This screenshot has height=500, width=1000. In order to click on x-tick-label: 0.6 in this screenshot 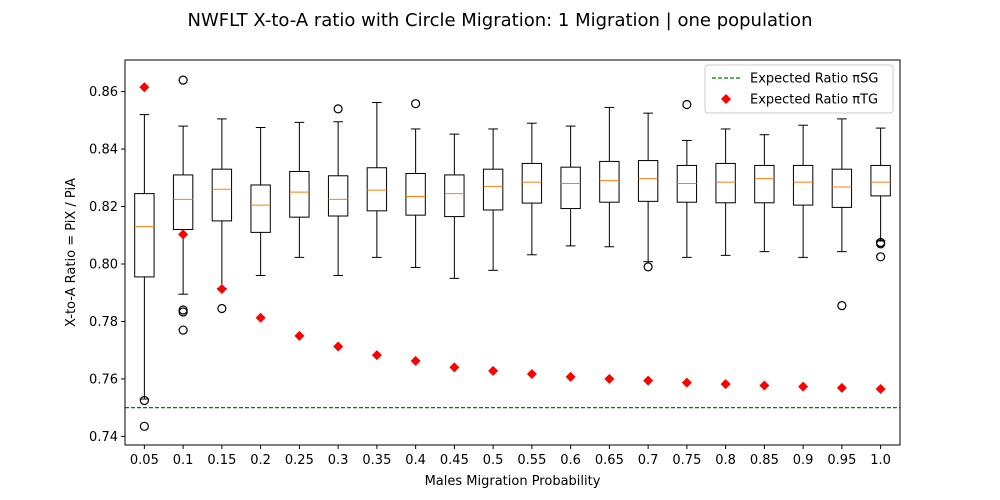, I will do `click(570, 460)`.